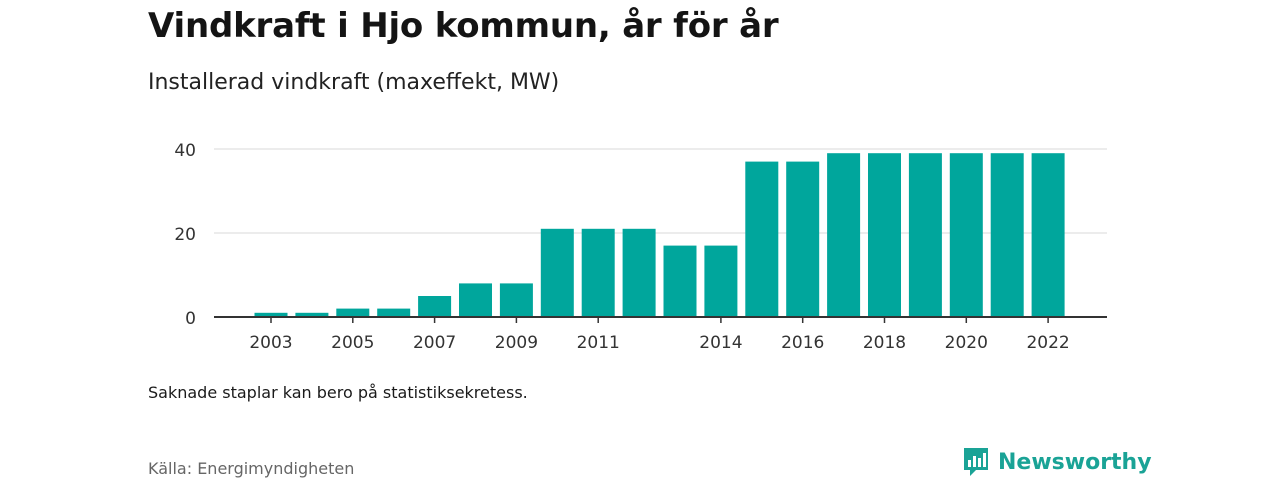 The width and height of the screenshot is (1280, 480). What do you see at coordinates (925, 235) in the screenshot?
I see `bar-2019` at bounding box center [925, 235].